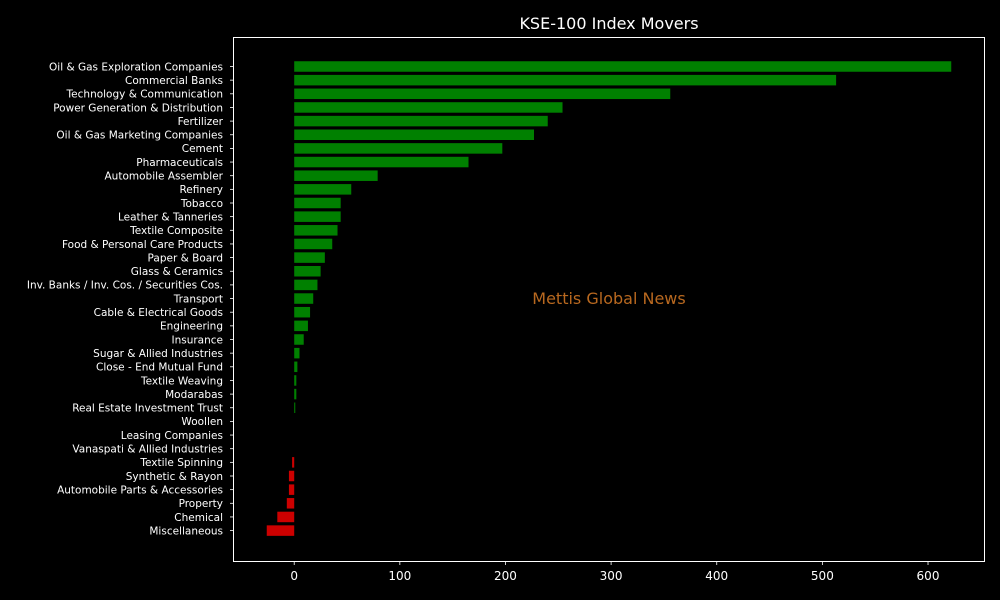 This screenshot has height=600, width=1000. I want to click on category-label: Automobile Assembler, so click(164, 177).